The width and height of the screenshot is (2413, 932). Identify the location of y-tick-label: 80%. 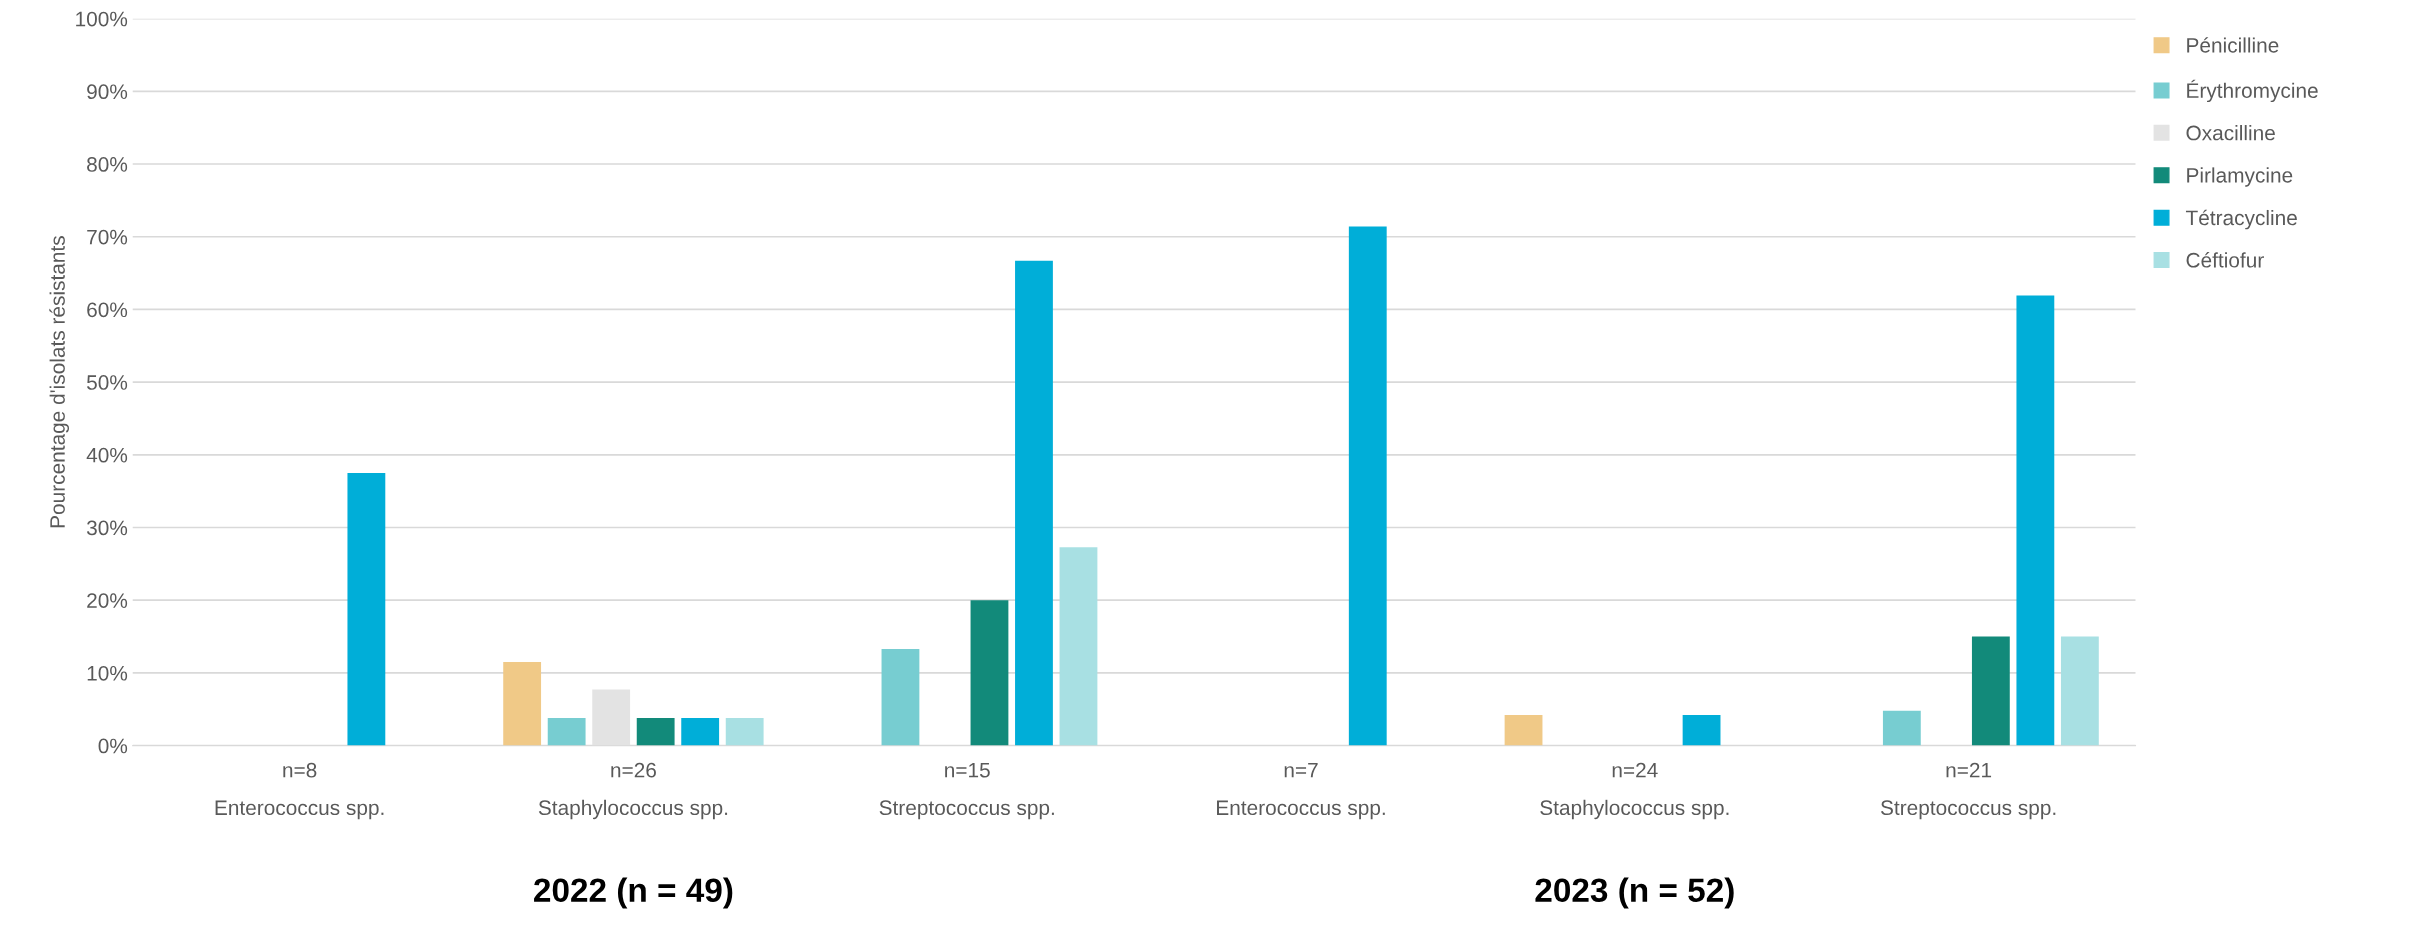
(107, 164).